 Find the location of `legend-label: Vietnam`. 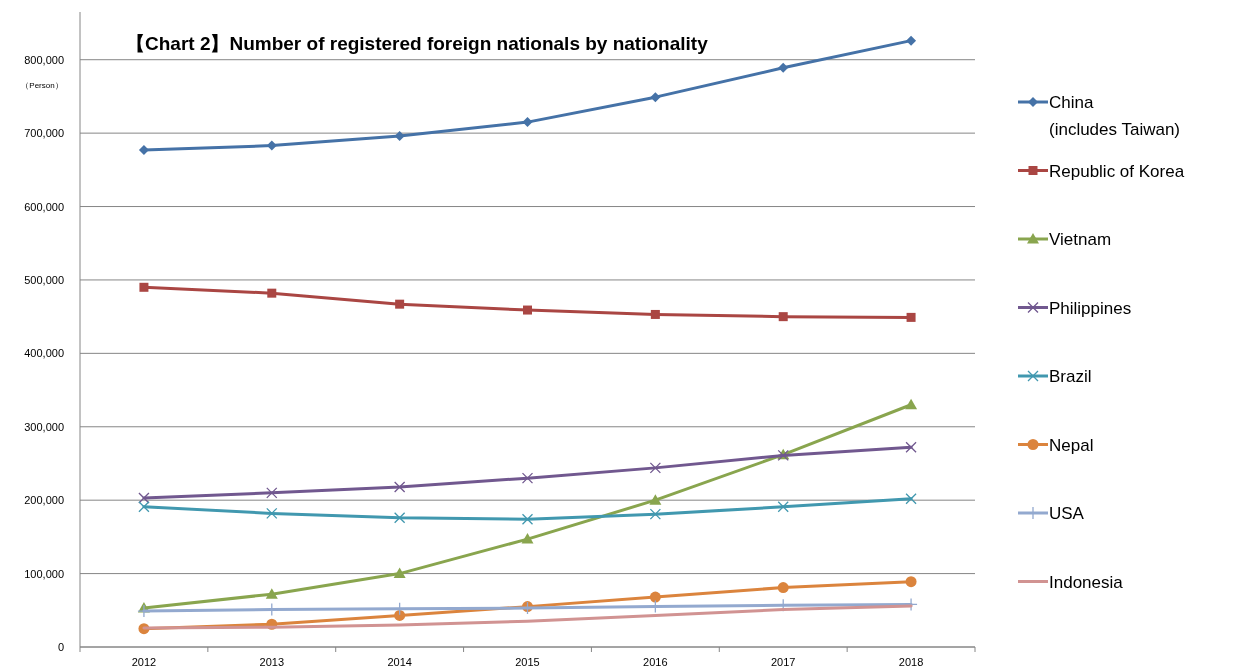

legend-label: Vietnam is located at coordinates (1080, 239).